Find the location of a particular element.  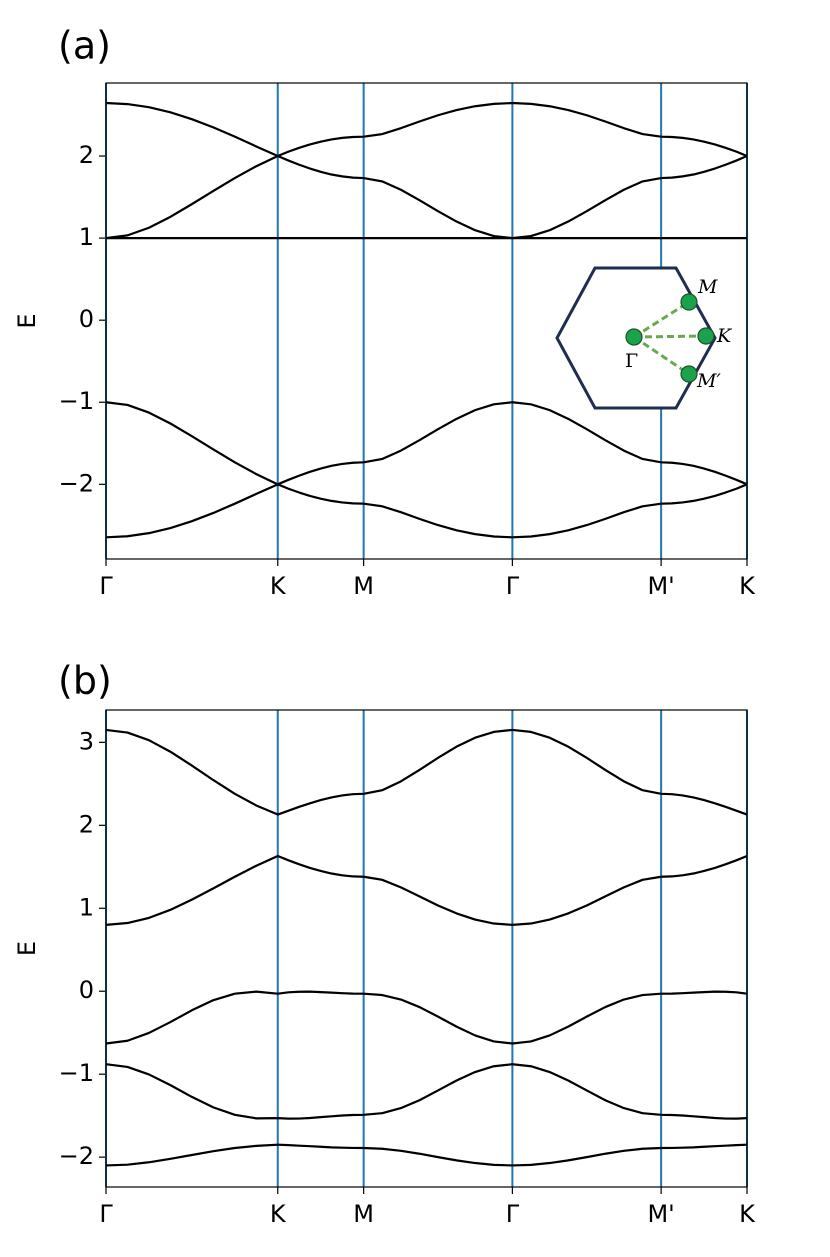

paths is located at coordinates (670, 338).